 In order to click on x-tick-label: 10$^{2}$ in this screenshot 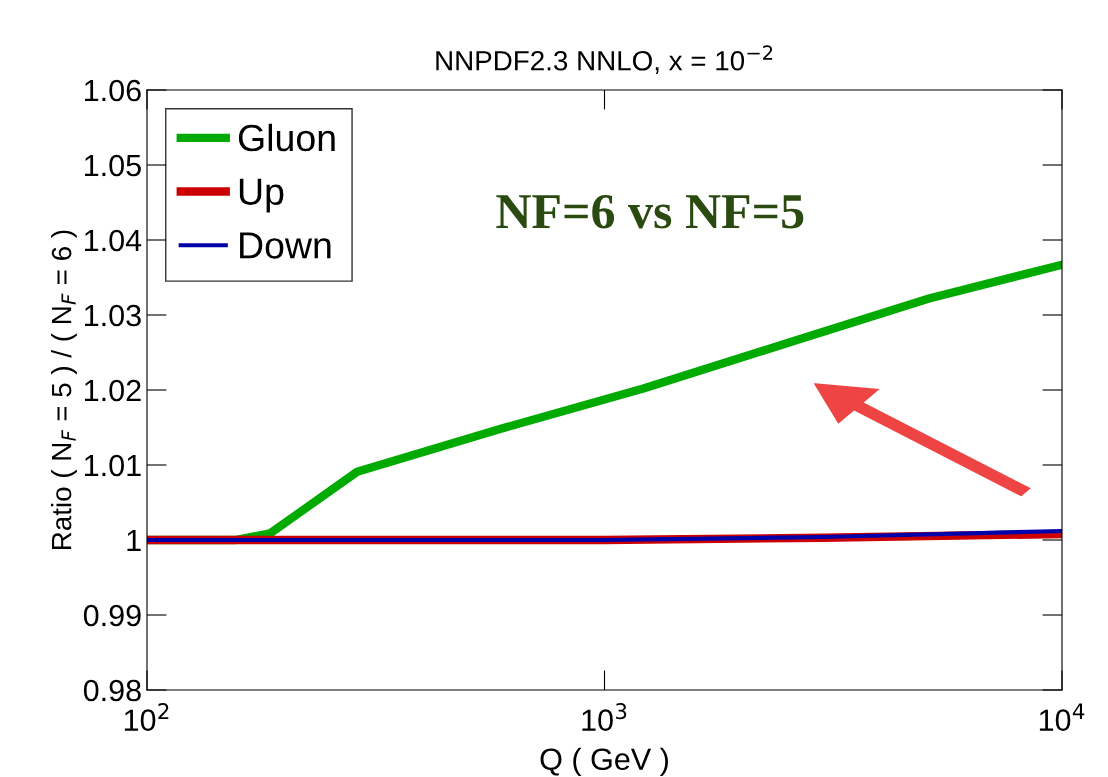, I will do `click(146, 717)`.